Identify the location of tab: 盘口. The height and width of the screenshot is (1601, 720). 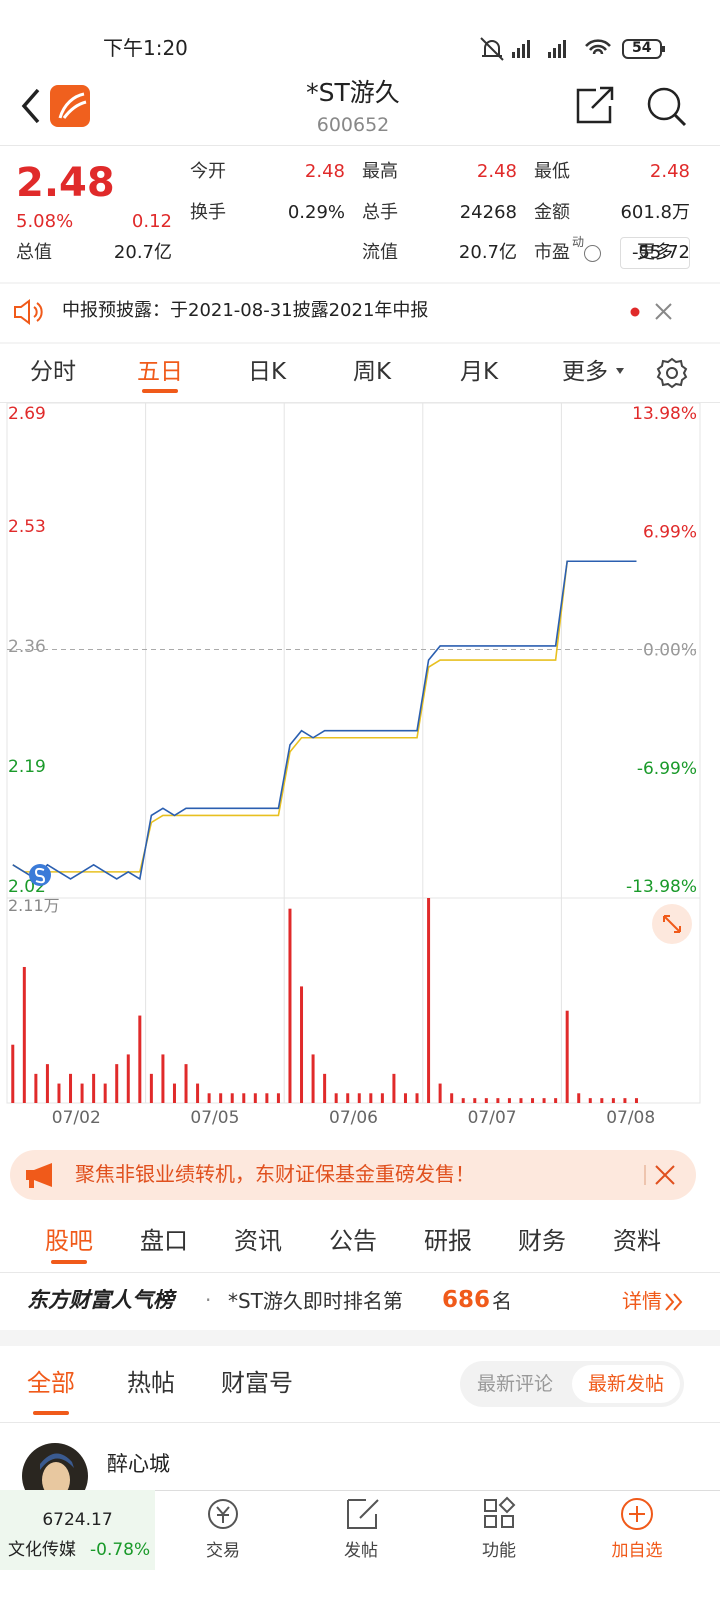
(164, 1241).